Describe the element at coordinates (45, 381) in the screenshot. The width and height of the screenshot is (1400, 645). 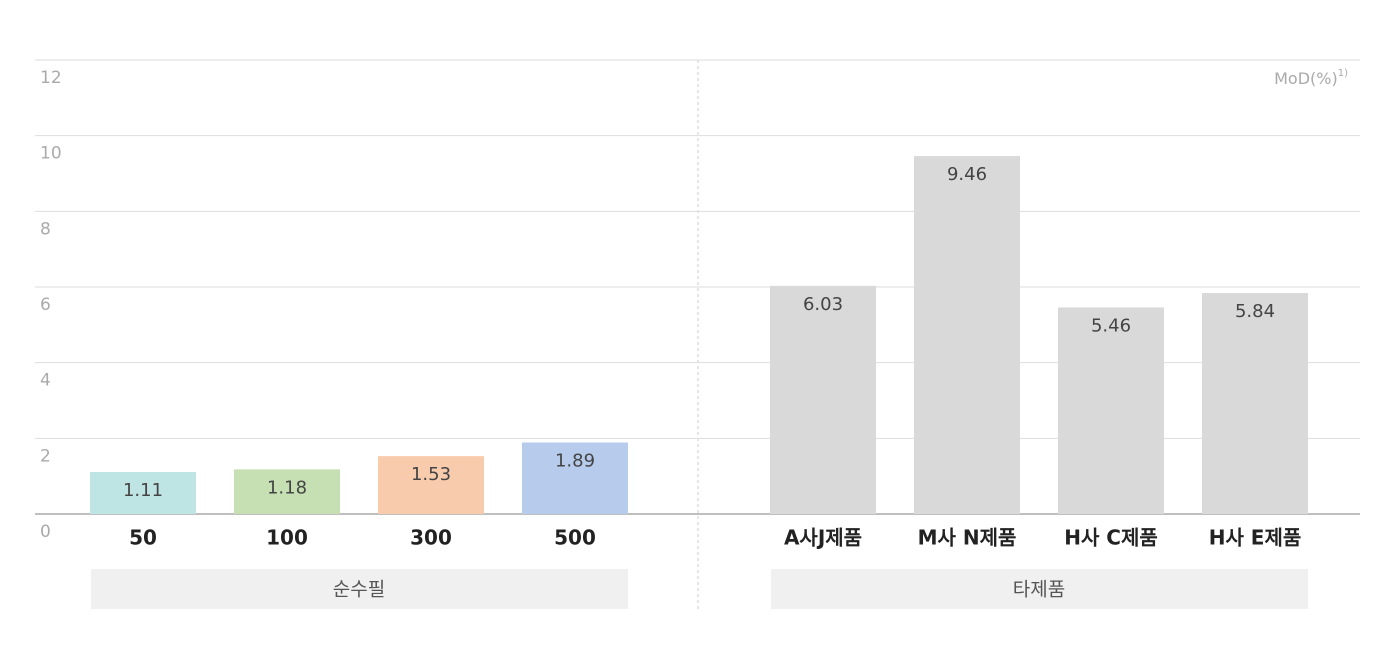
I see `y-tick-label: 4` at that location.